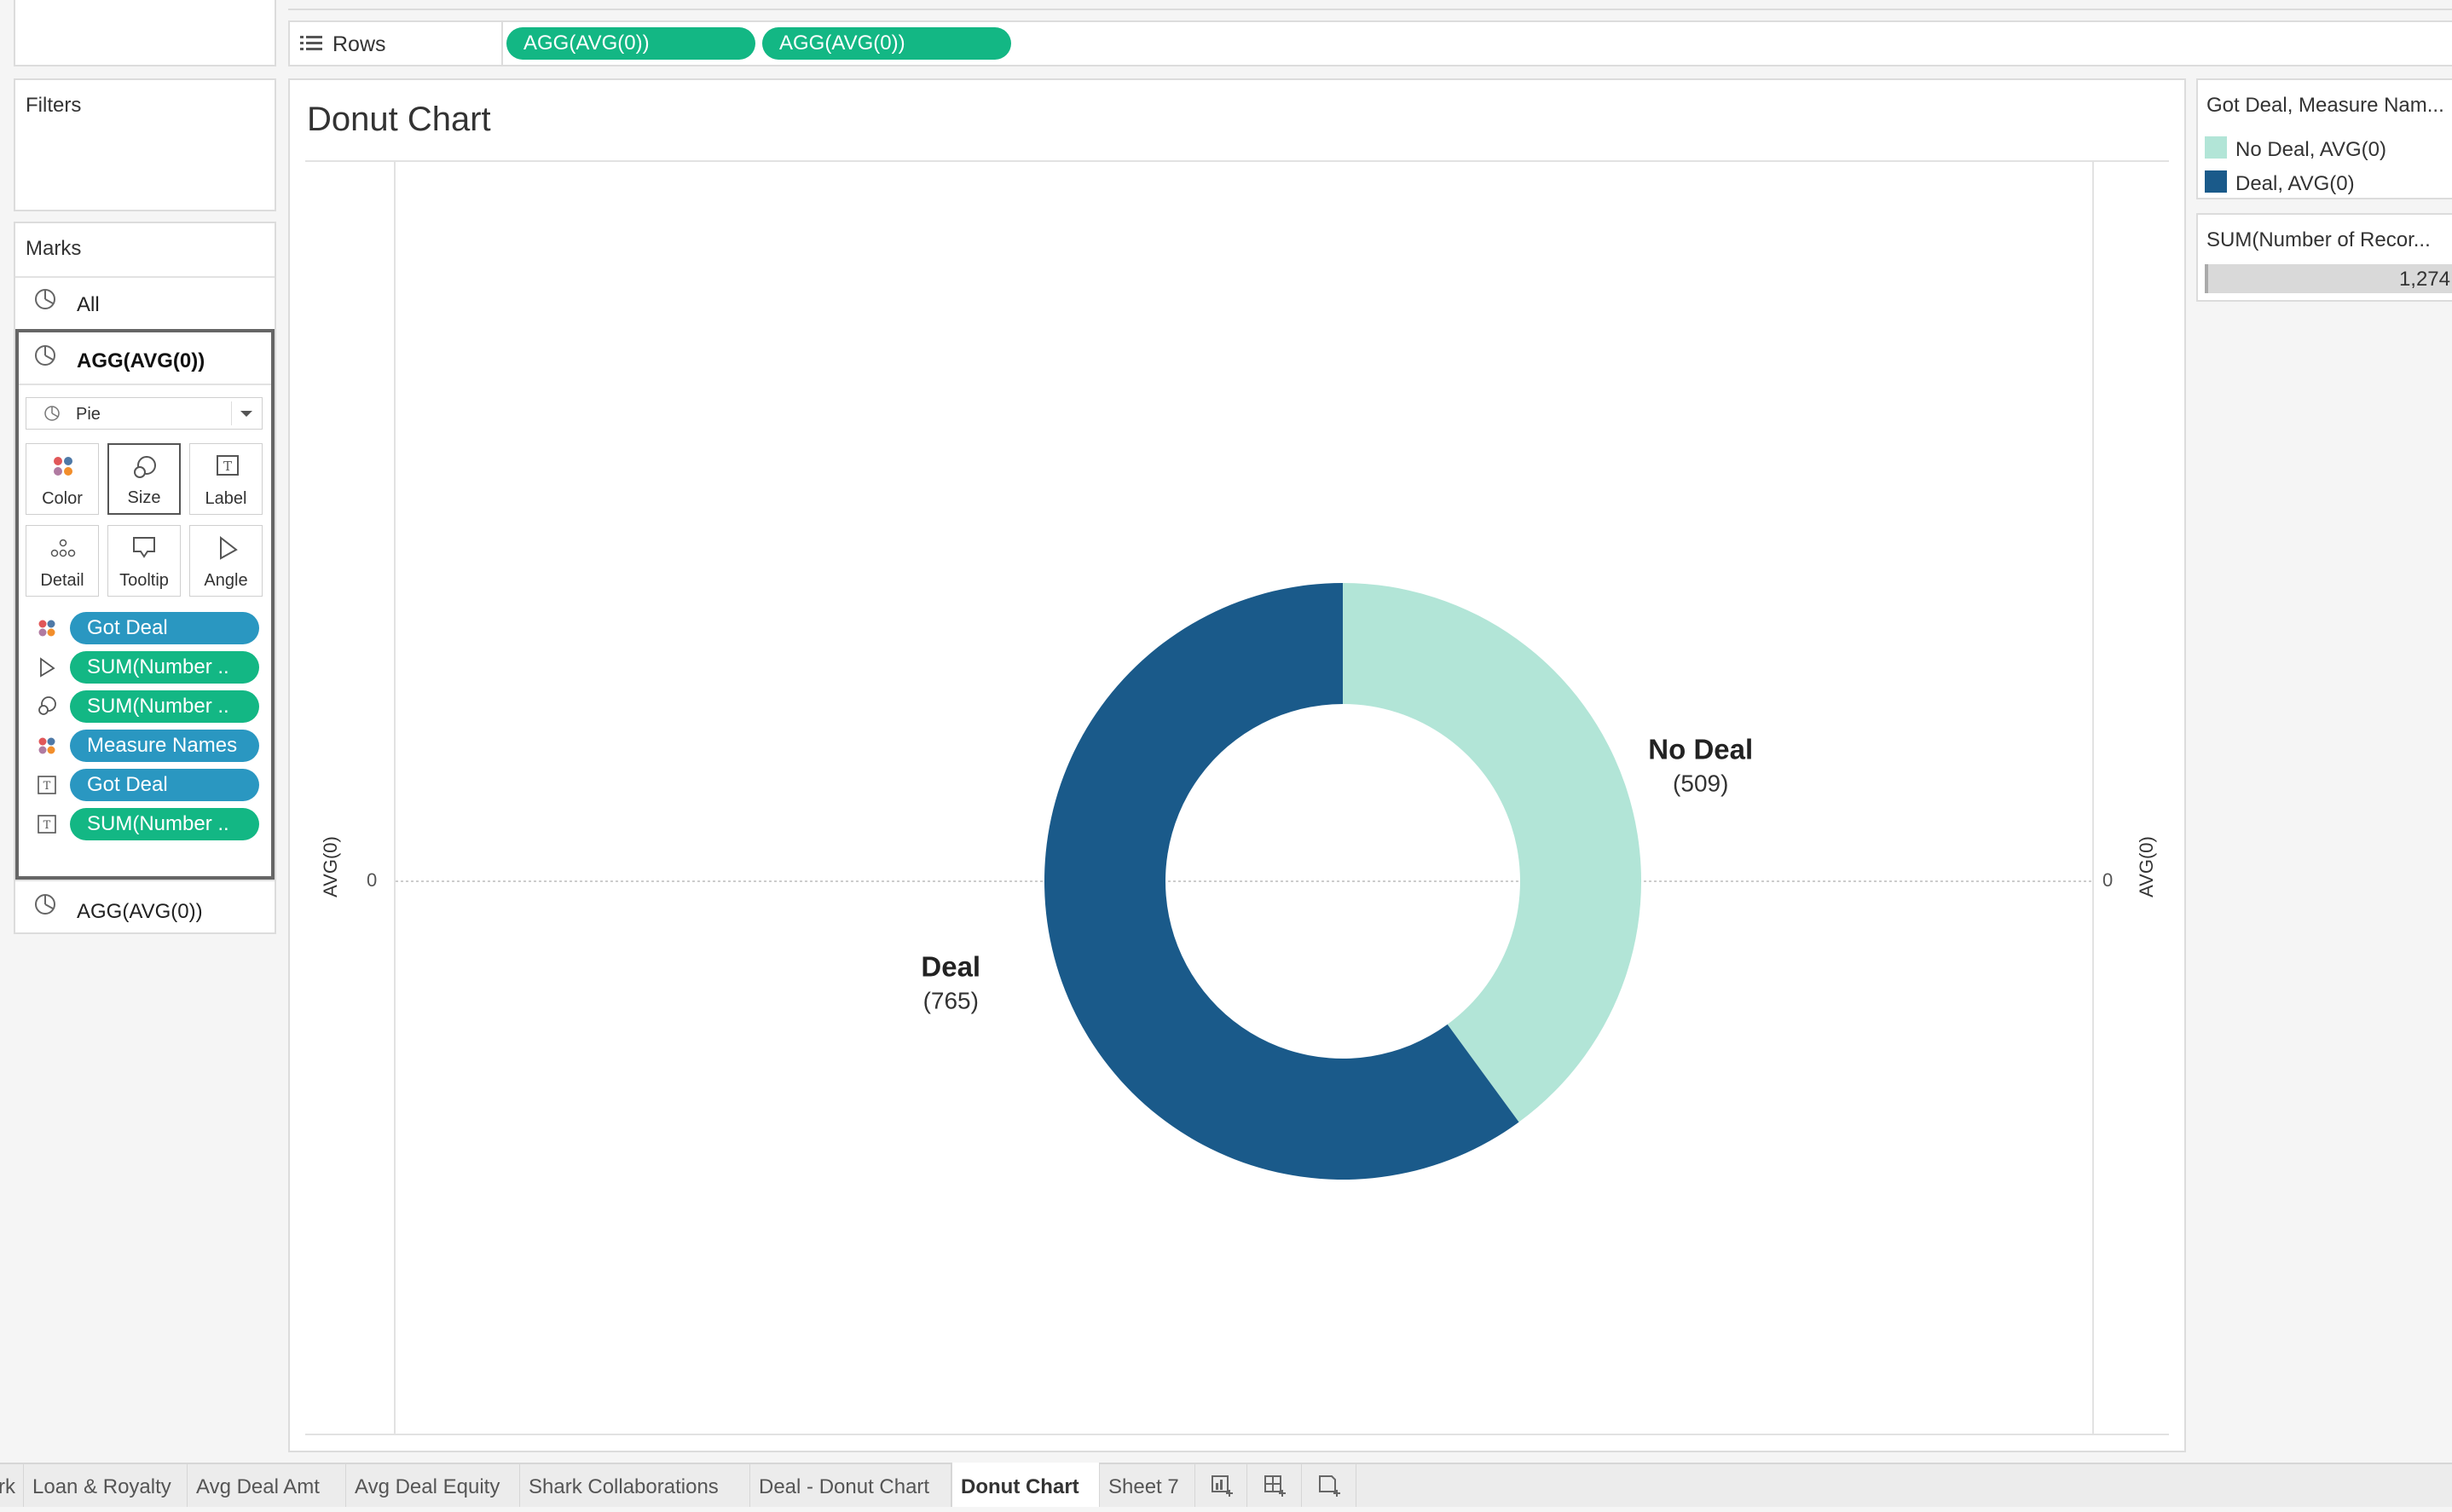 This screenshot has height=1512, width=2452. Describe the element at coordinates (267, 1485) in the screenshot. I see `sheet-tab: Avg Deal Amt` at that location.